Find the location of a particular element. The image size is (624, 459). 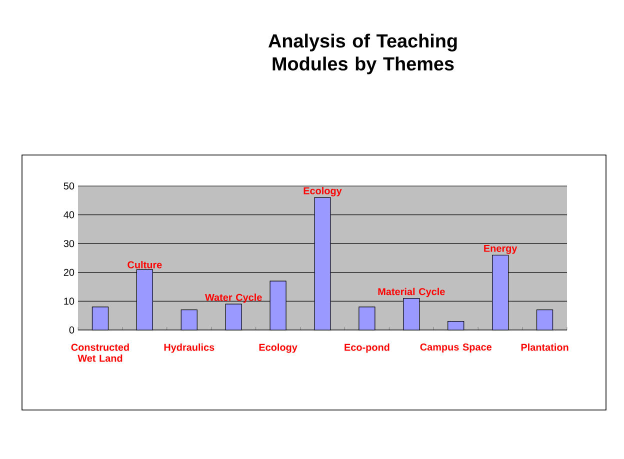

y-tick-label: 10 is located at coordinates (69, 301).